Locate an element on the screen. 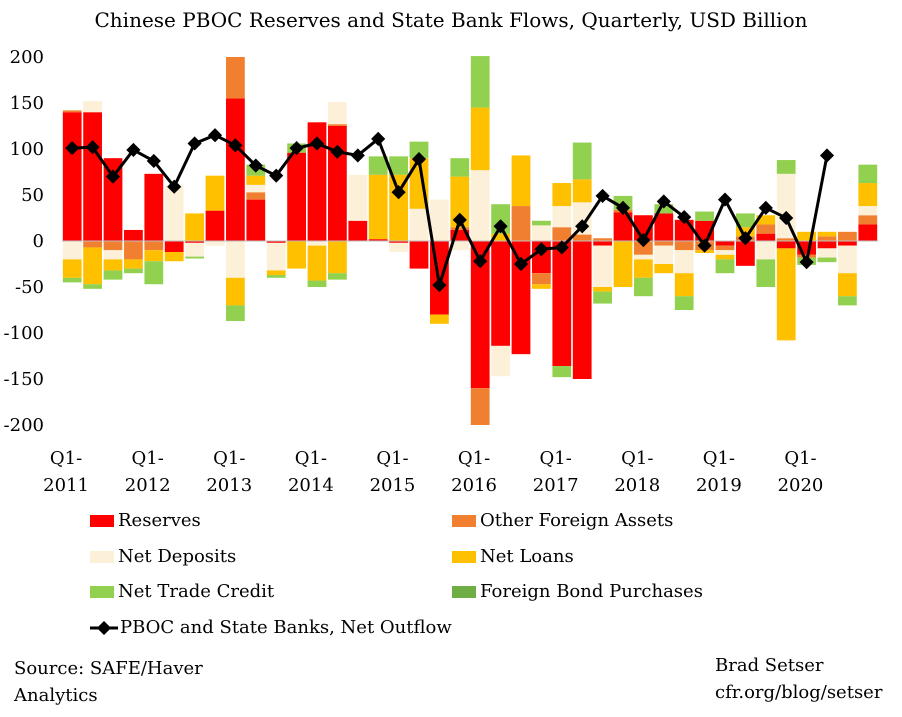 The height and width of the screenshot is (717, 902). legend-item-net-loans: Net Loans is located at coordinates (513, 556).